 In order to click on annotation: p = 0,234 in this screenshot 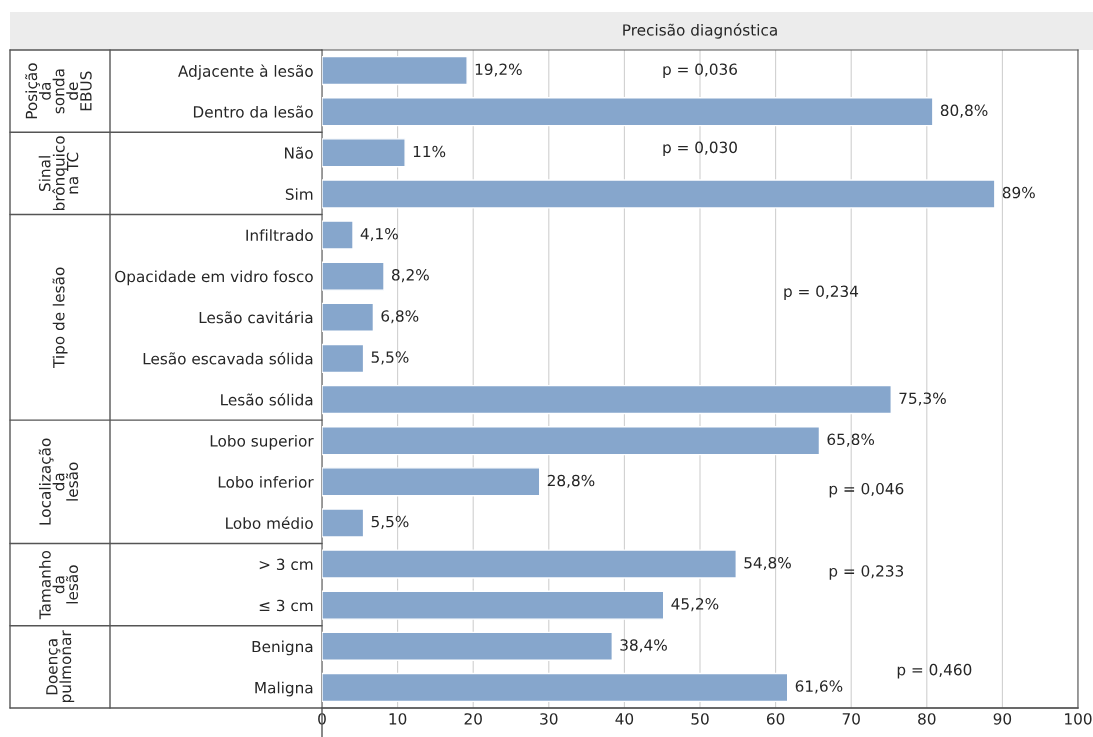, I will do `click(821, 293)`.